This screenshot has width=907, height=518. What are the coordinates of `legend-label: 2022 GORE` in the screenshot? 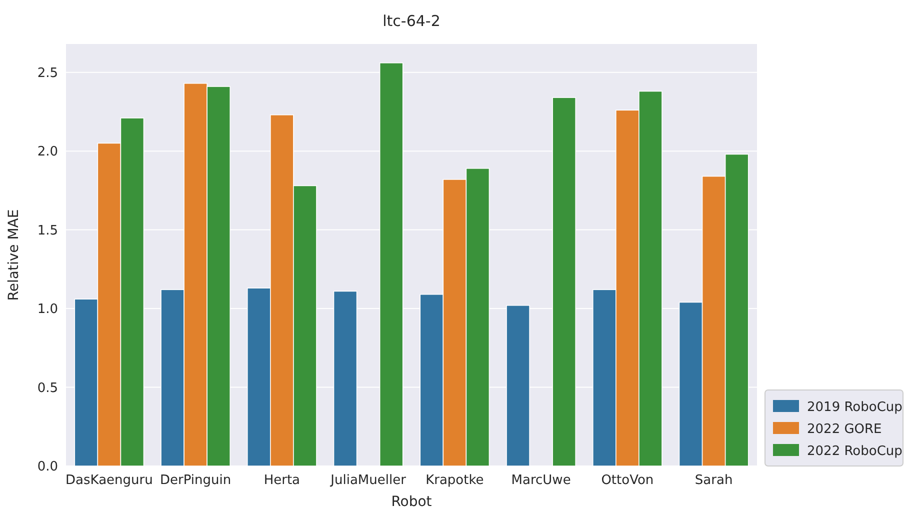 It's located at (844, 429).